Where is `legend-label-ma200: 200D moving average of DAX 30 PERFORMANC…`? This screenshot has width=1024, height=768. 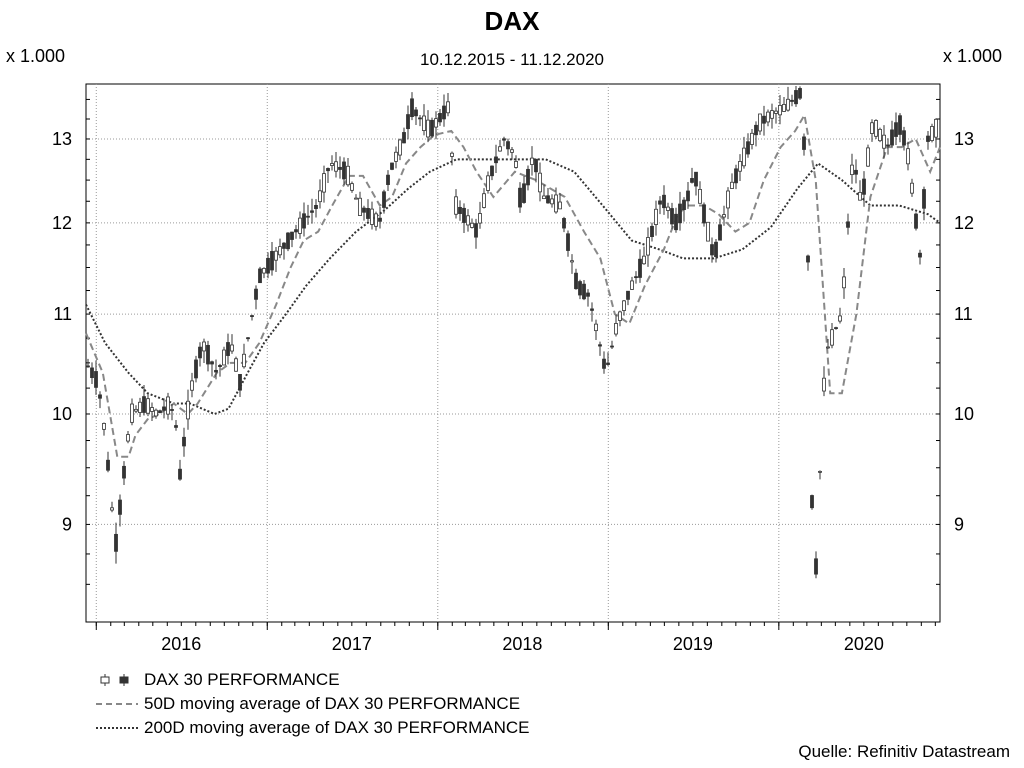
legend-label-ma200: 200D moving average of DAX 30 PERFORMANC… is located at coordinates (337, 727).